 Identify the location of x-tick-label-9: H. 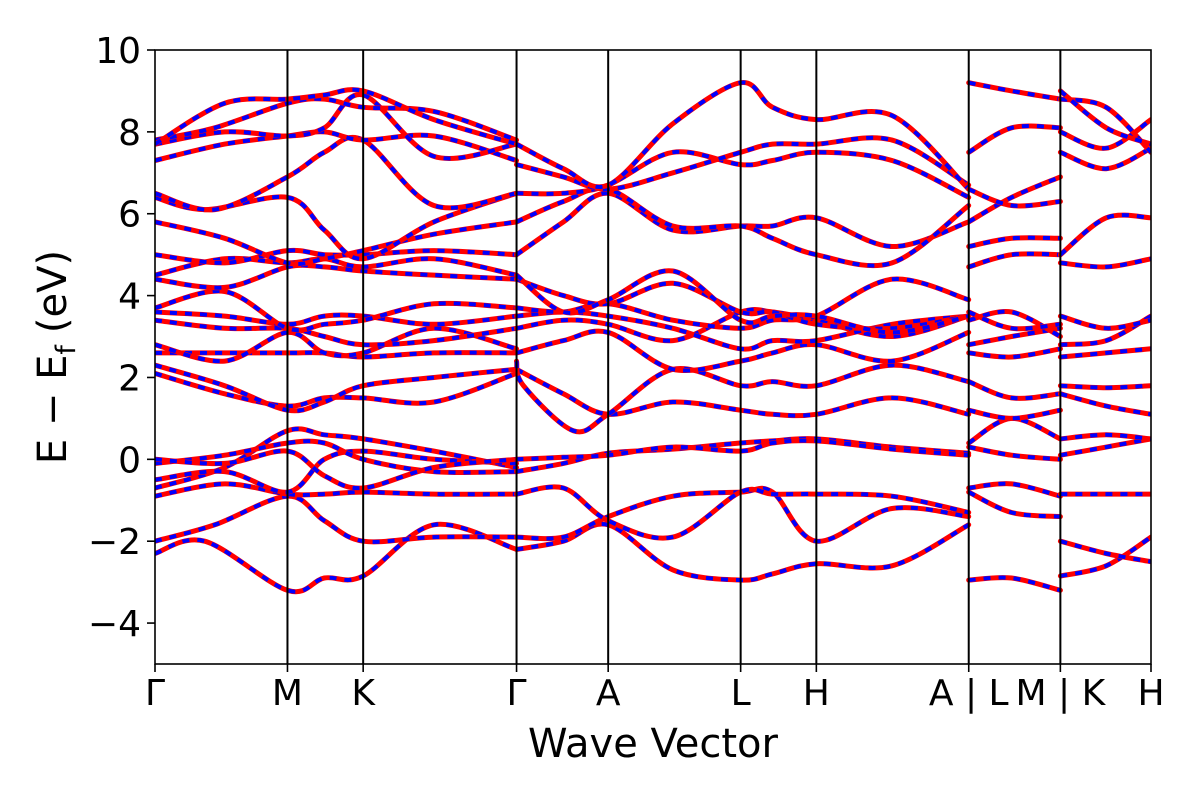
(1150, 693).